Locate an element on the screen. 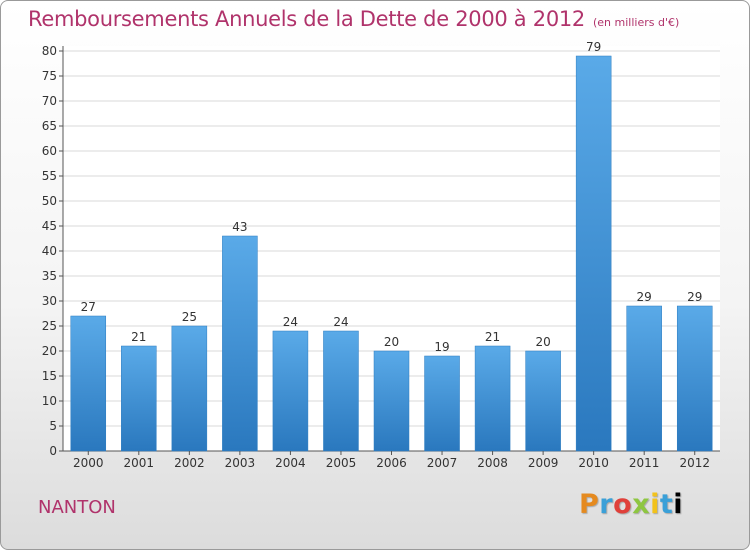 Image resolution: width=750 pixels, height=550 pixels. bar-2012 is located at coordinates (694, 378).